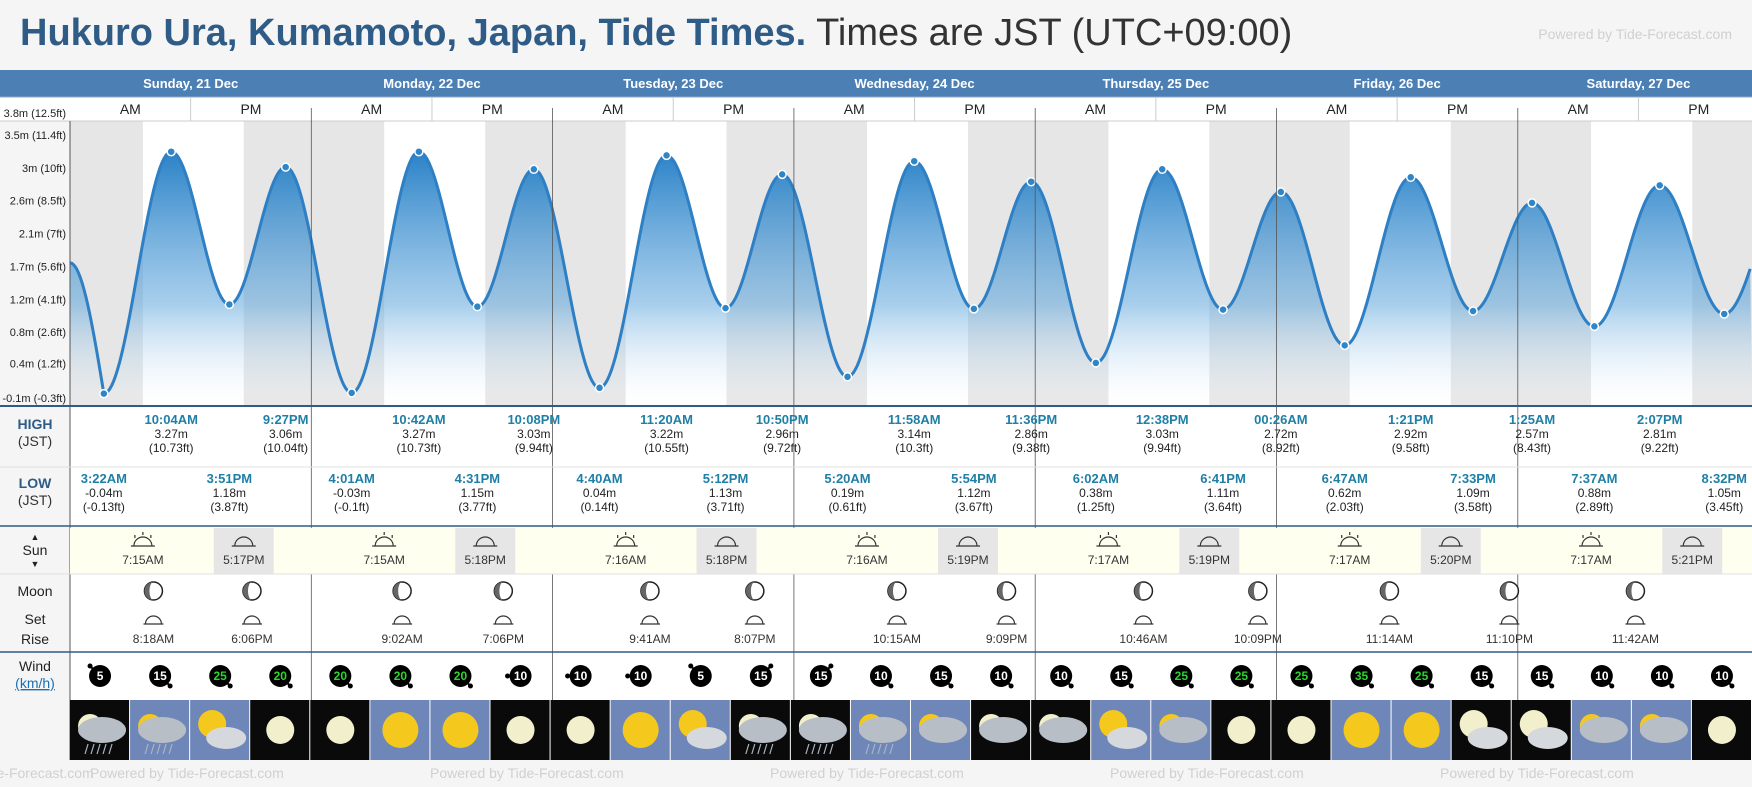 This screenshot has height=787, width=1752. Describe the element at coordinates (431, 83) in the screenshot. I see `day-header-label: Monday, 22 Dec` at that location.